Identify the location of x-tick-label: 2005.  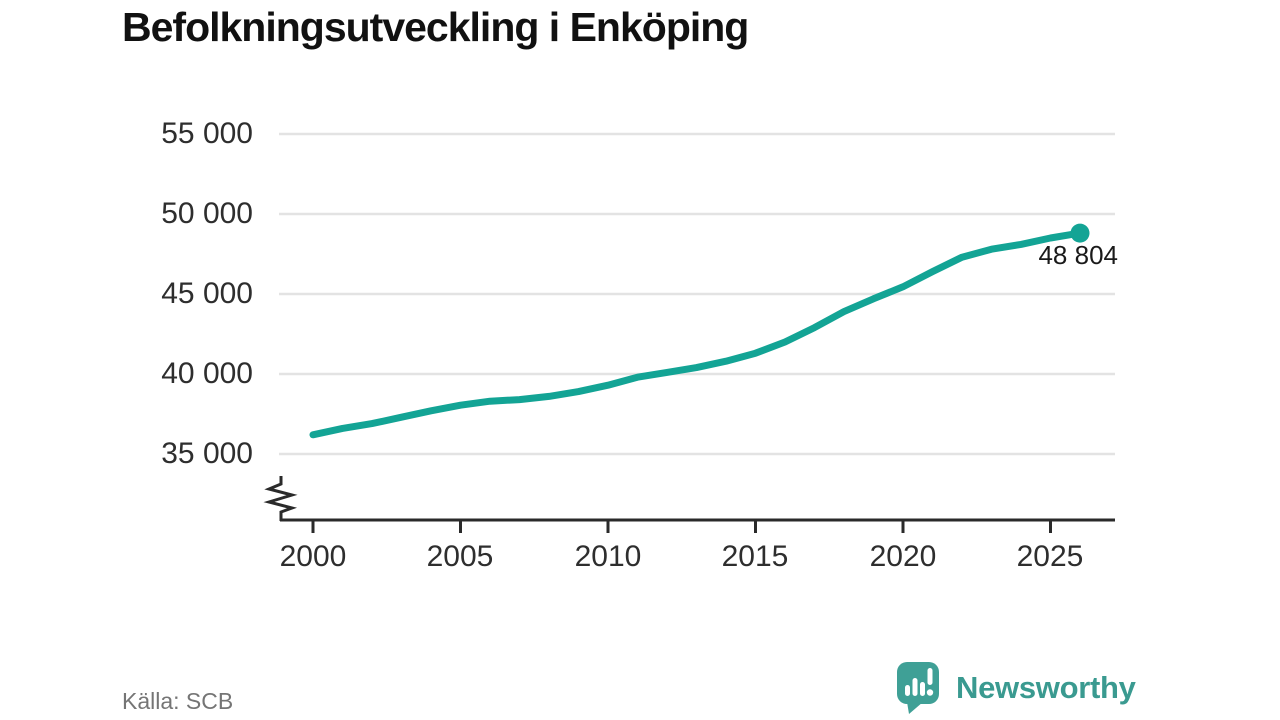
(460, 556).